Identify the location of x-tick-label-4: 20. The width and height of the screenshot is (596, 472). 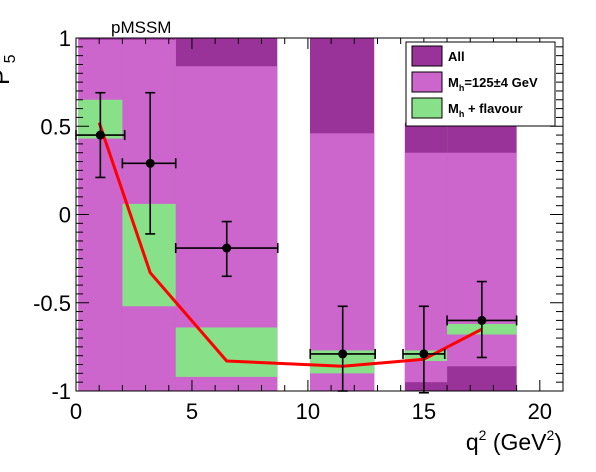
(540, 411).